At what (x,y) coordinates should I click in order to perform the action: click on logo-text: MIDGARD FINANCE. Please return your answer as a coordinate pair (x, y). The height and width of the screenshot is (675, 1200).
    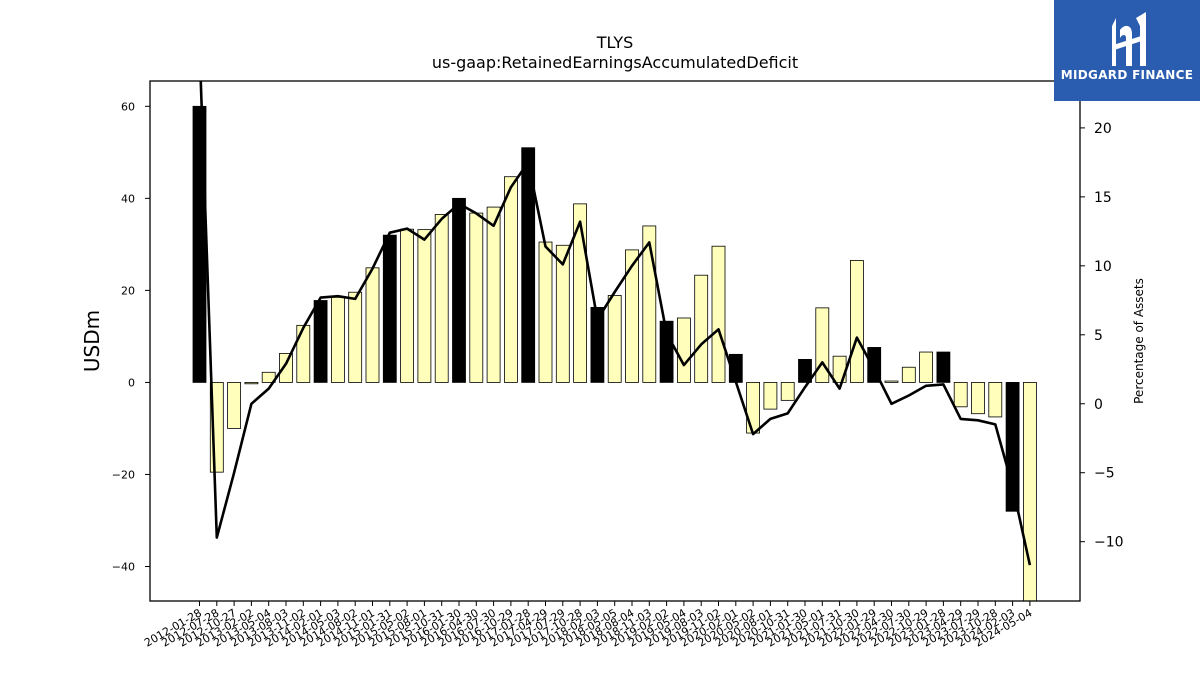
    Looking at the image, I should click on (1127, 75).